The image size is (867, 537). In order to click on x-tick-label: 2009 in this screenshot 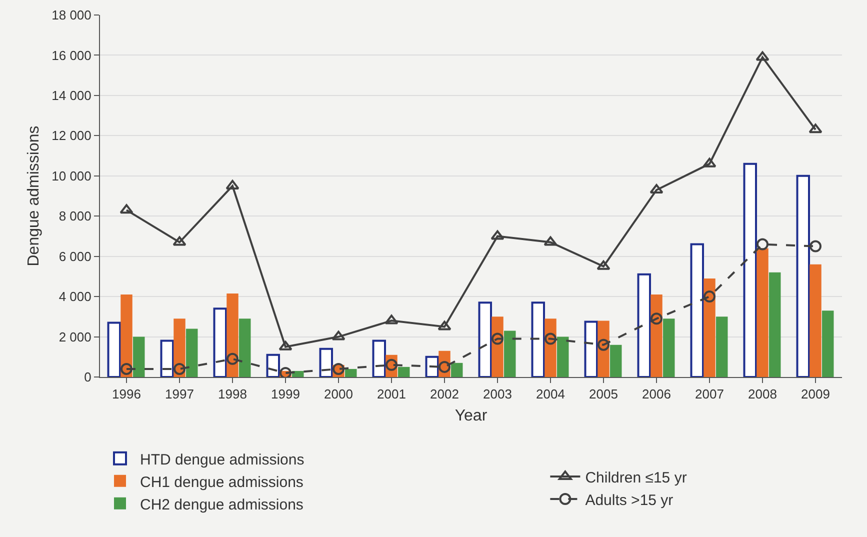, I will do `click(815, 394)`.